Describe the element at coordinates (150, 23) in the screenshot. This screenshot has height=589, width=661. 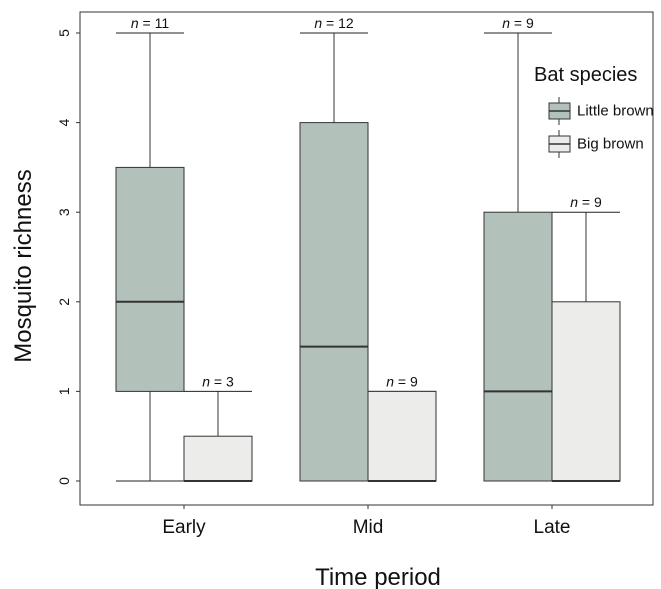
I see `n-label: n = 11` at that location.